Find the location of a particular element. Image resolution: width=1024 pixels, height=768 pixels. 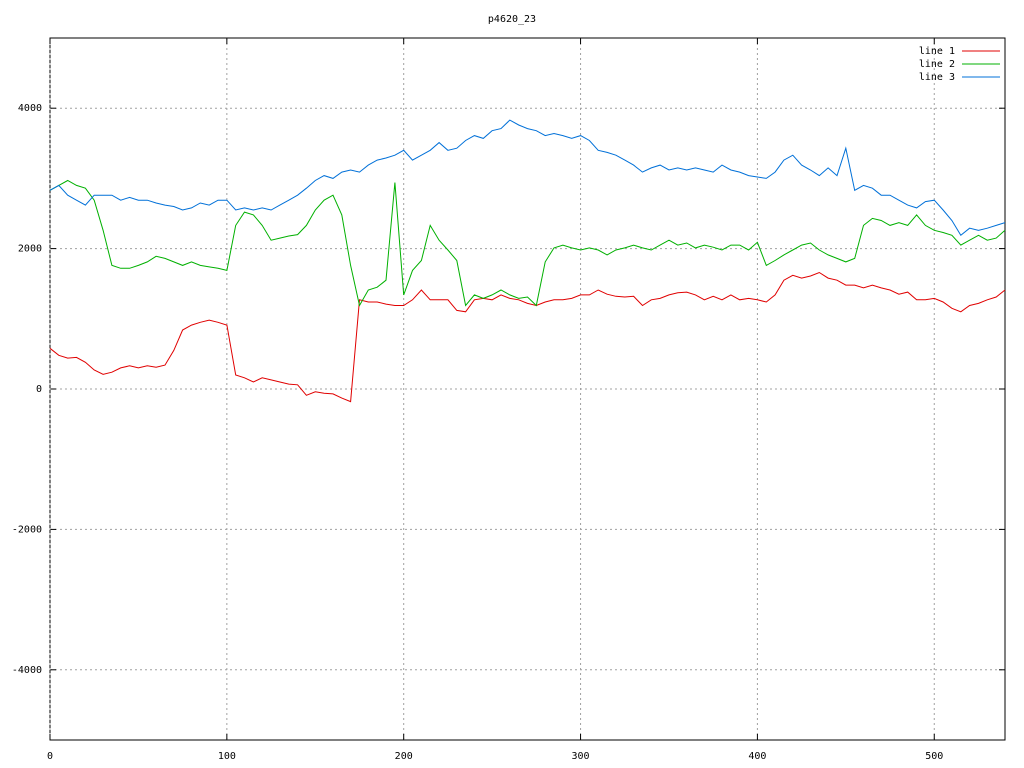

y-tick-label: 0 is located at coordinates (39, 389).